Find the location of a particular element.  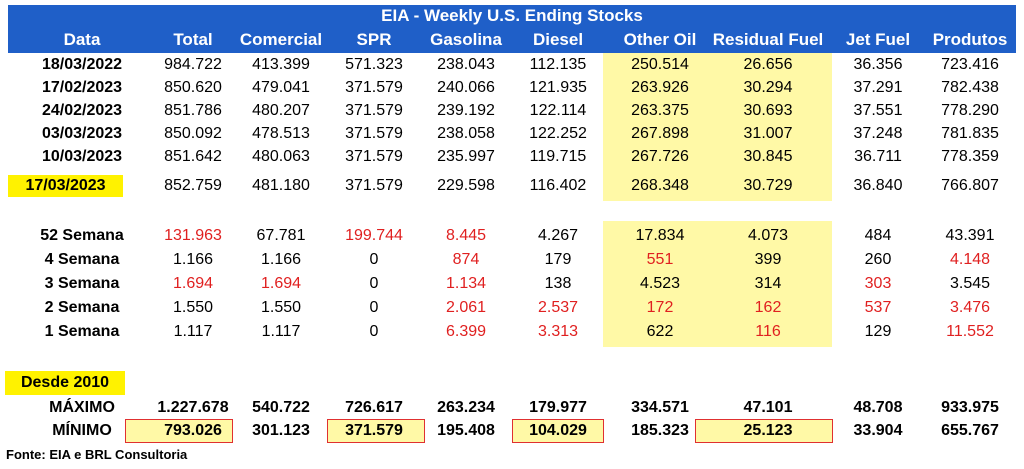

table-cell: 314 is located at coordinates (768, 283).